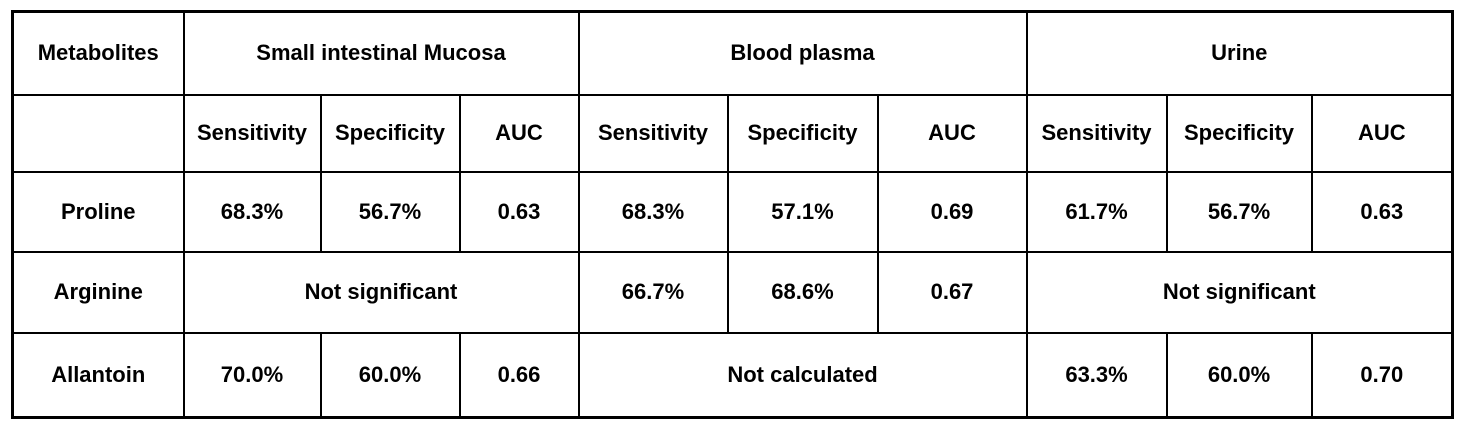  Describe the element at coordinates (98, 292) in the screenshot. I see `row-label-arginine: Arginine` at that location.